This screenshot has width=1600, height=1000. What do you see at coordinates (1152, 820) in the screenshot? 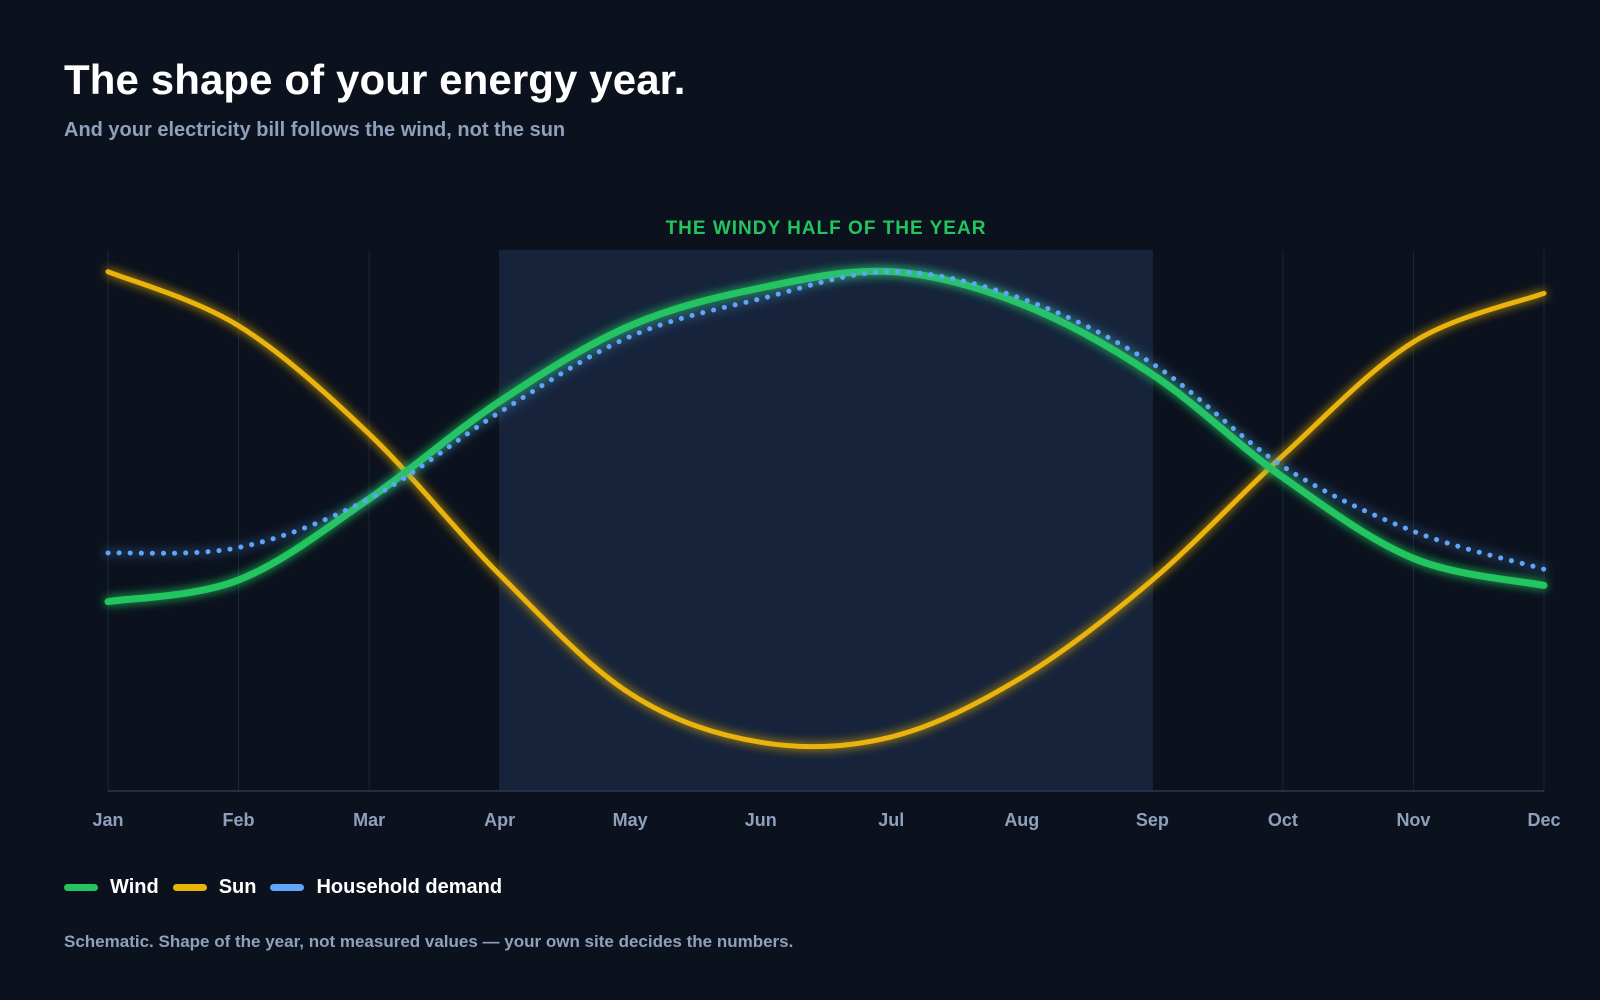
I see `x-tick-label: Sep` at bounding box center [1152, 820].